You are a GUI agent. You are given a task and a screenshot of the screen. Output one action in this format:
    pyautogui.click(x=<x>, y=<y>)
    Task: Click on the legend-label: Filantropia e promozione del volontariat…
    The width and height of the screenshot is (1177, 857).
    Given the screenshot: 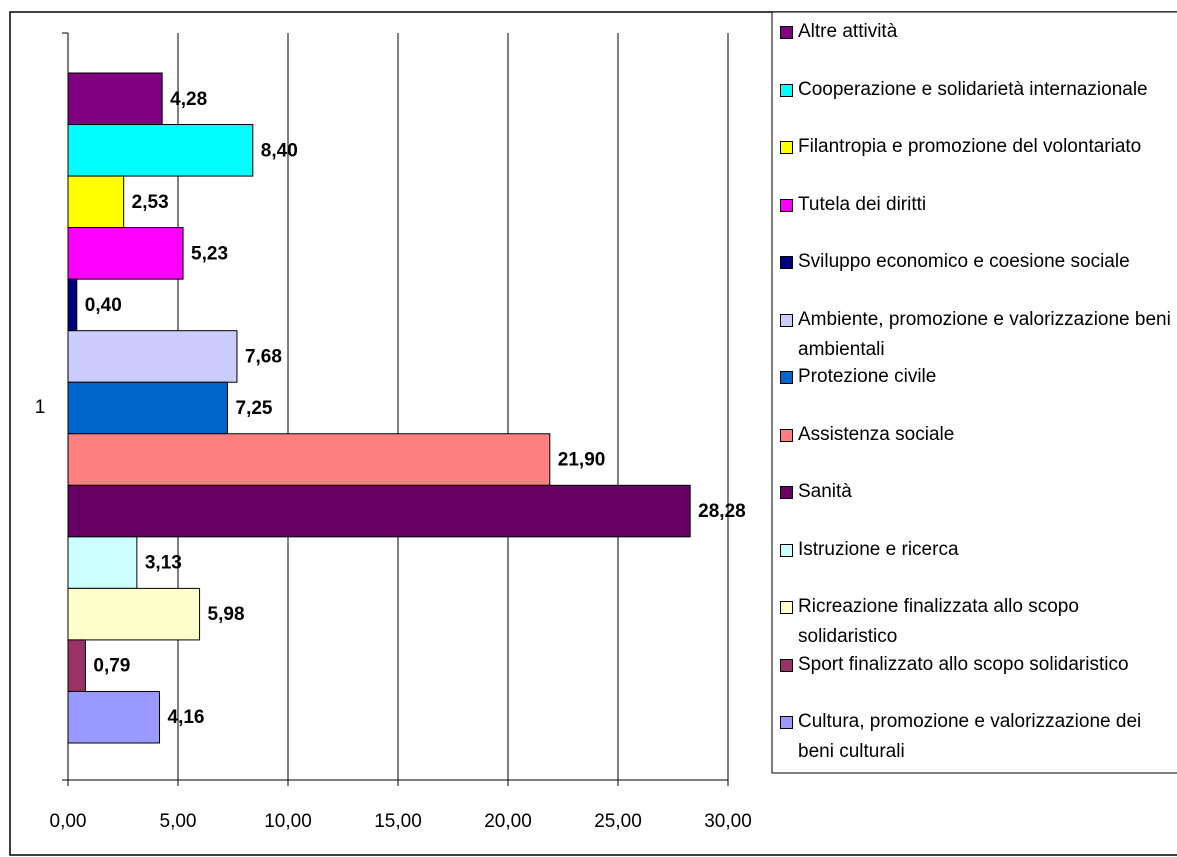 What is the action you would take?
    pyautogui.click(x=970, y=146)
    